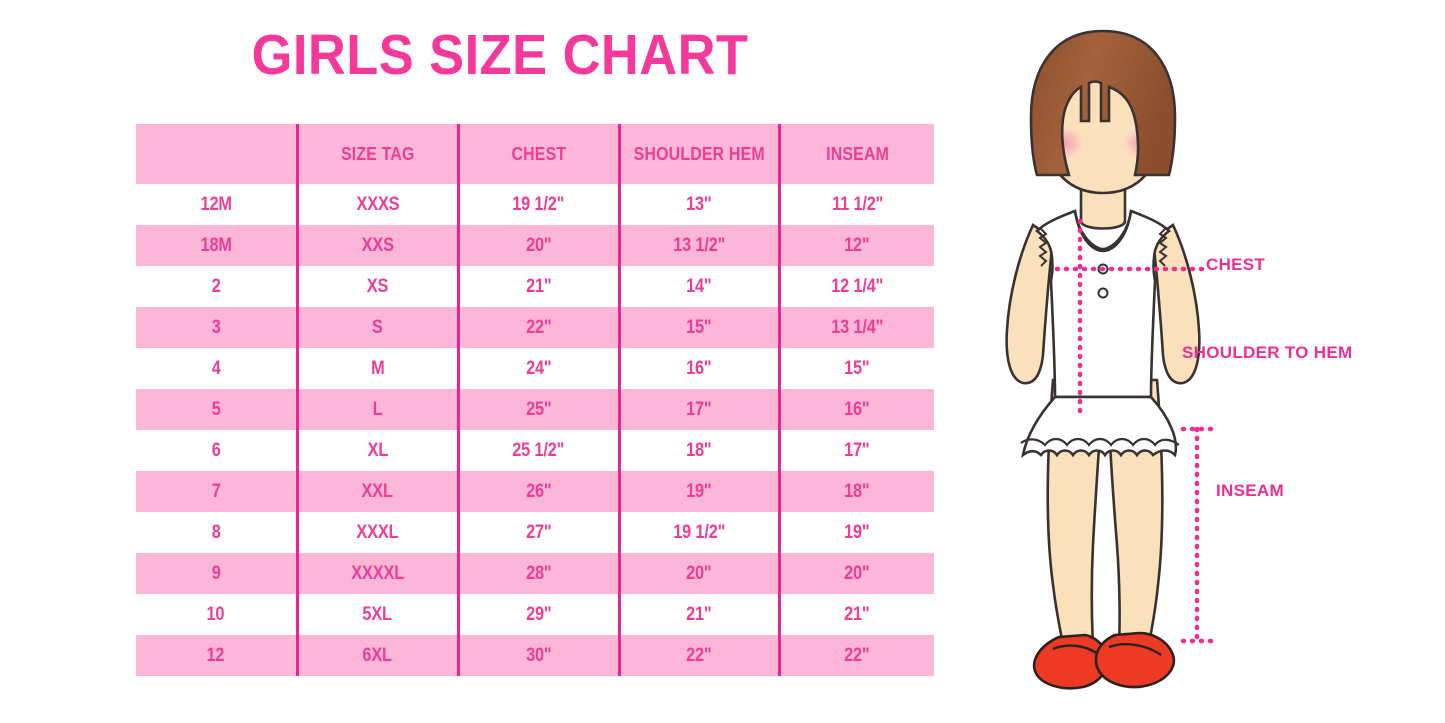  I want to click on cell-size-tag-value: 6XL, so click(377, 655).